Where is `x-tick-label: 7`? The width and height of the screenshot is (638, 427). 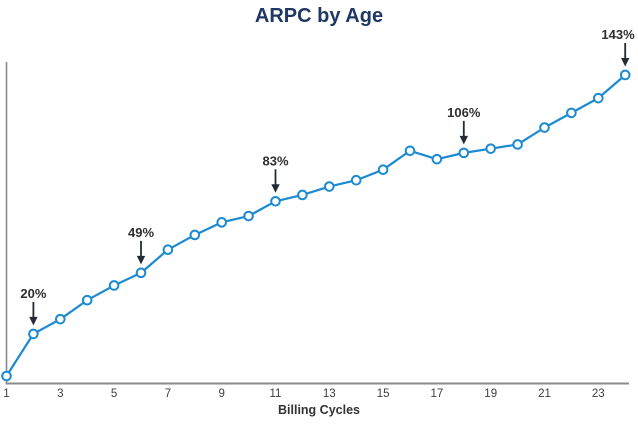
x-tick-label: 7 is located at coordinates (168, 394).